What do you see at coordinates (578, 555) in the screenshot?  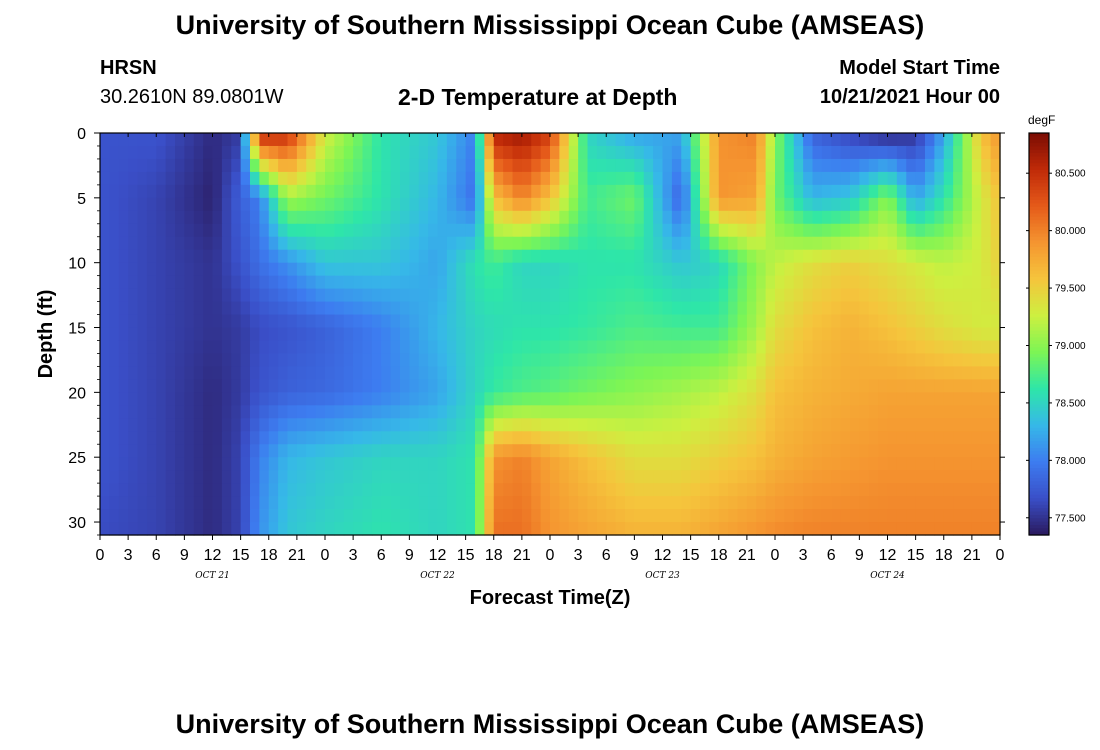 I see `x-tick-label: 3` at bounding box center [578, 555].